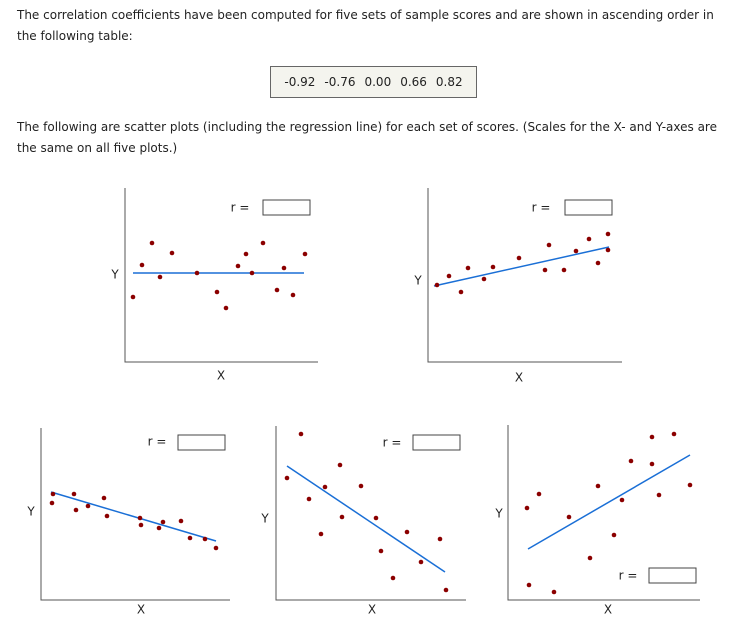 Image resolution: width=736 pixels, height=632 pixels. What do you see at coordinates (340, 82) in the screenshot?
I see `table-cell: -0.76` at bounding box center [340, 82].